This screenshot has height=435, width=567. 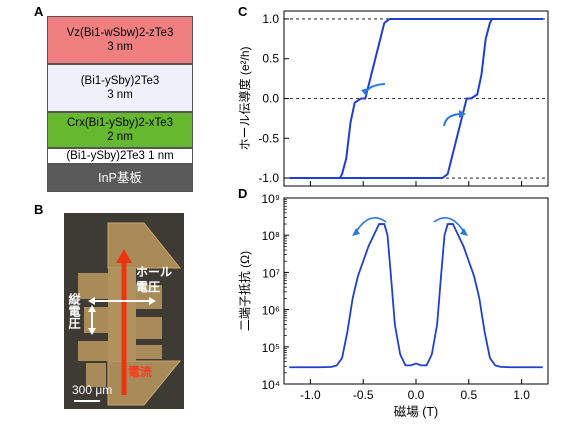 I want to click on chart-c-ylabel: ホール伝導度 (e²/h), so click(x=244, y=98).